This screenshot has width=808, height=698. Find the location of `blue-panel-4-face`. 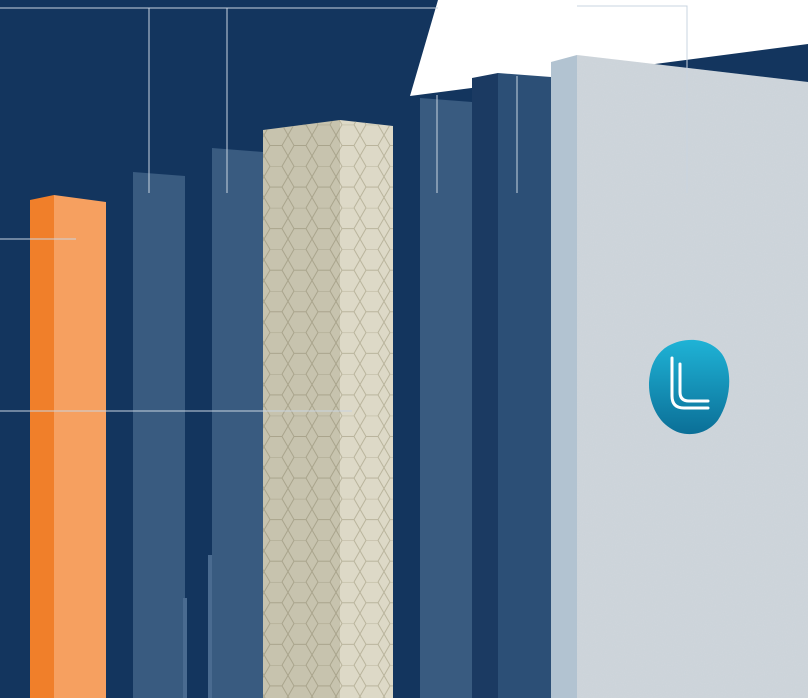

blue-panel-4-face is located at coordinates (524, 385).